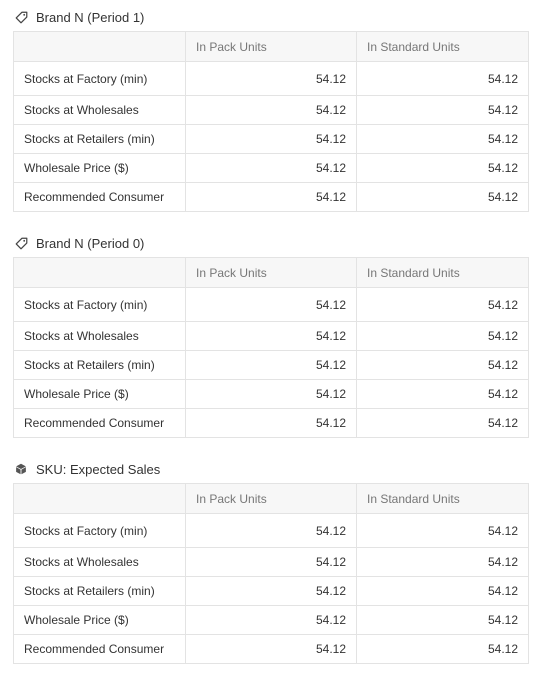  I want to click on section-title-text: Brand N (Period 1), so click(90, 17).